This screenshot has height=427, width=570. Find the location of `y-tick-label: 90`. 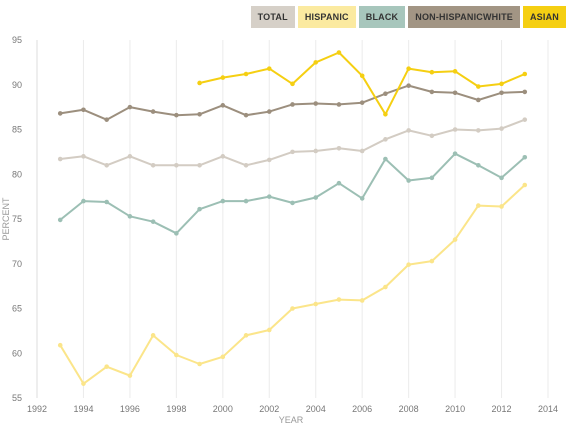

y-tick-label: 90 is located at coordinates (17, 85).